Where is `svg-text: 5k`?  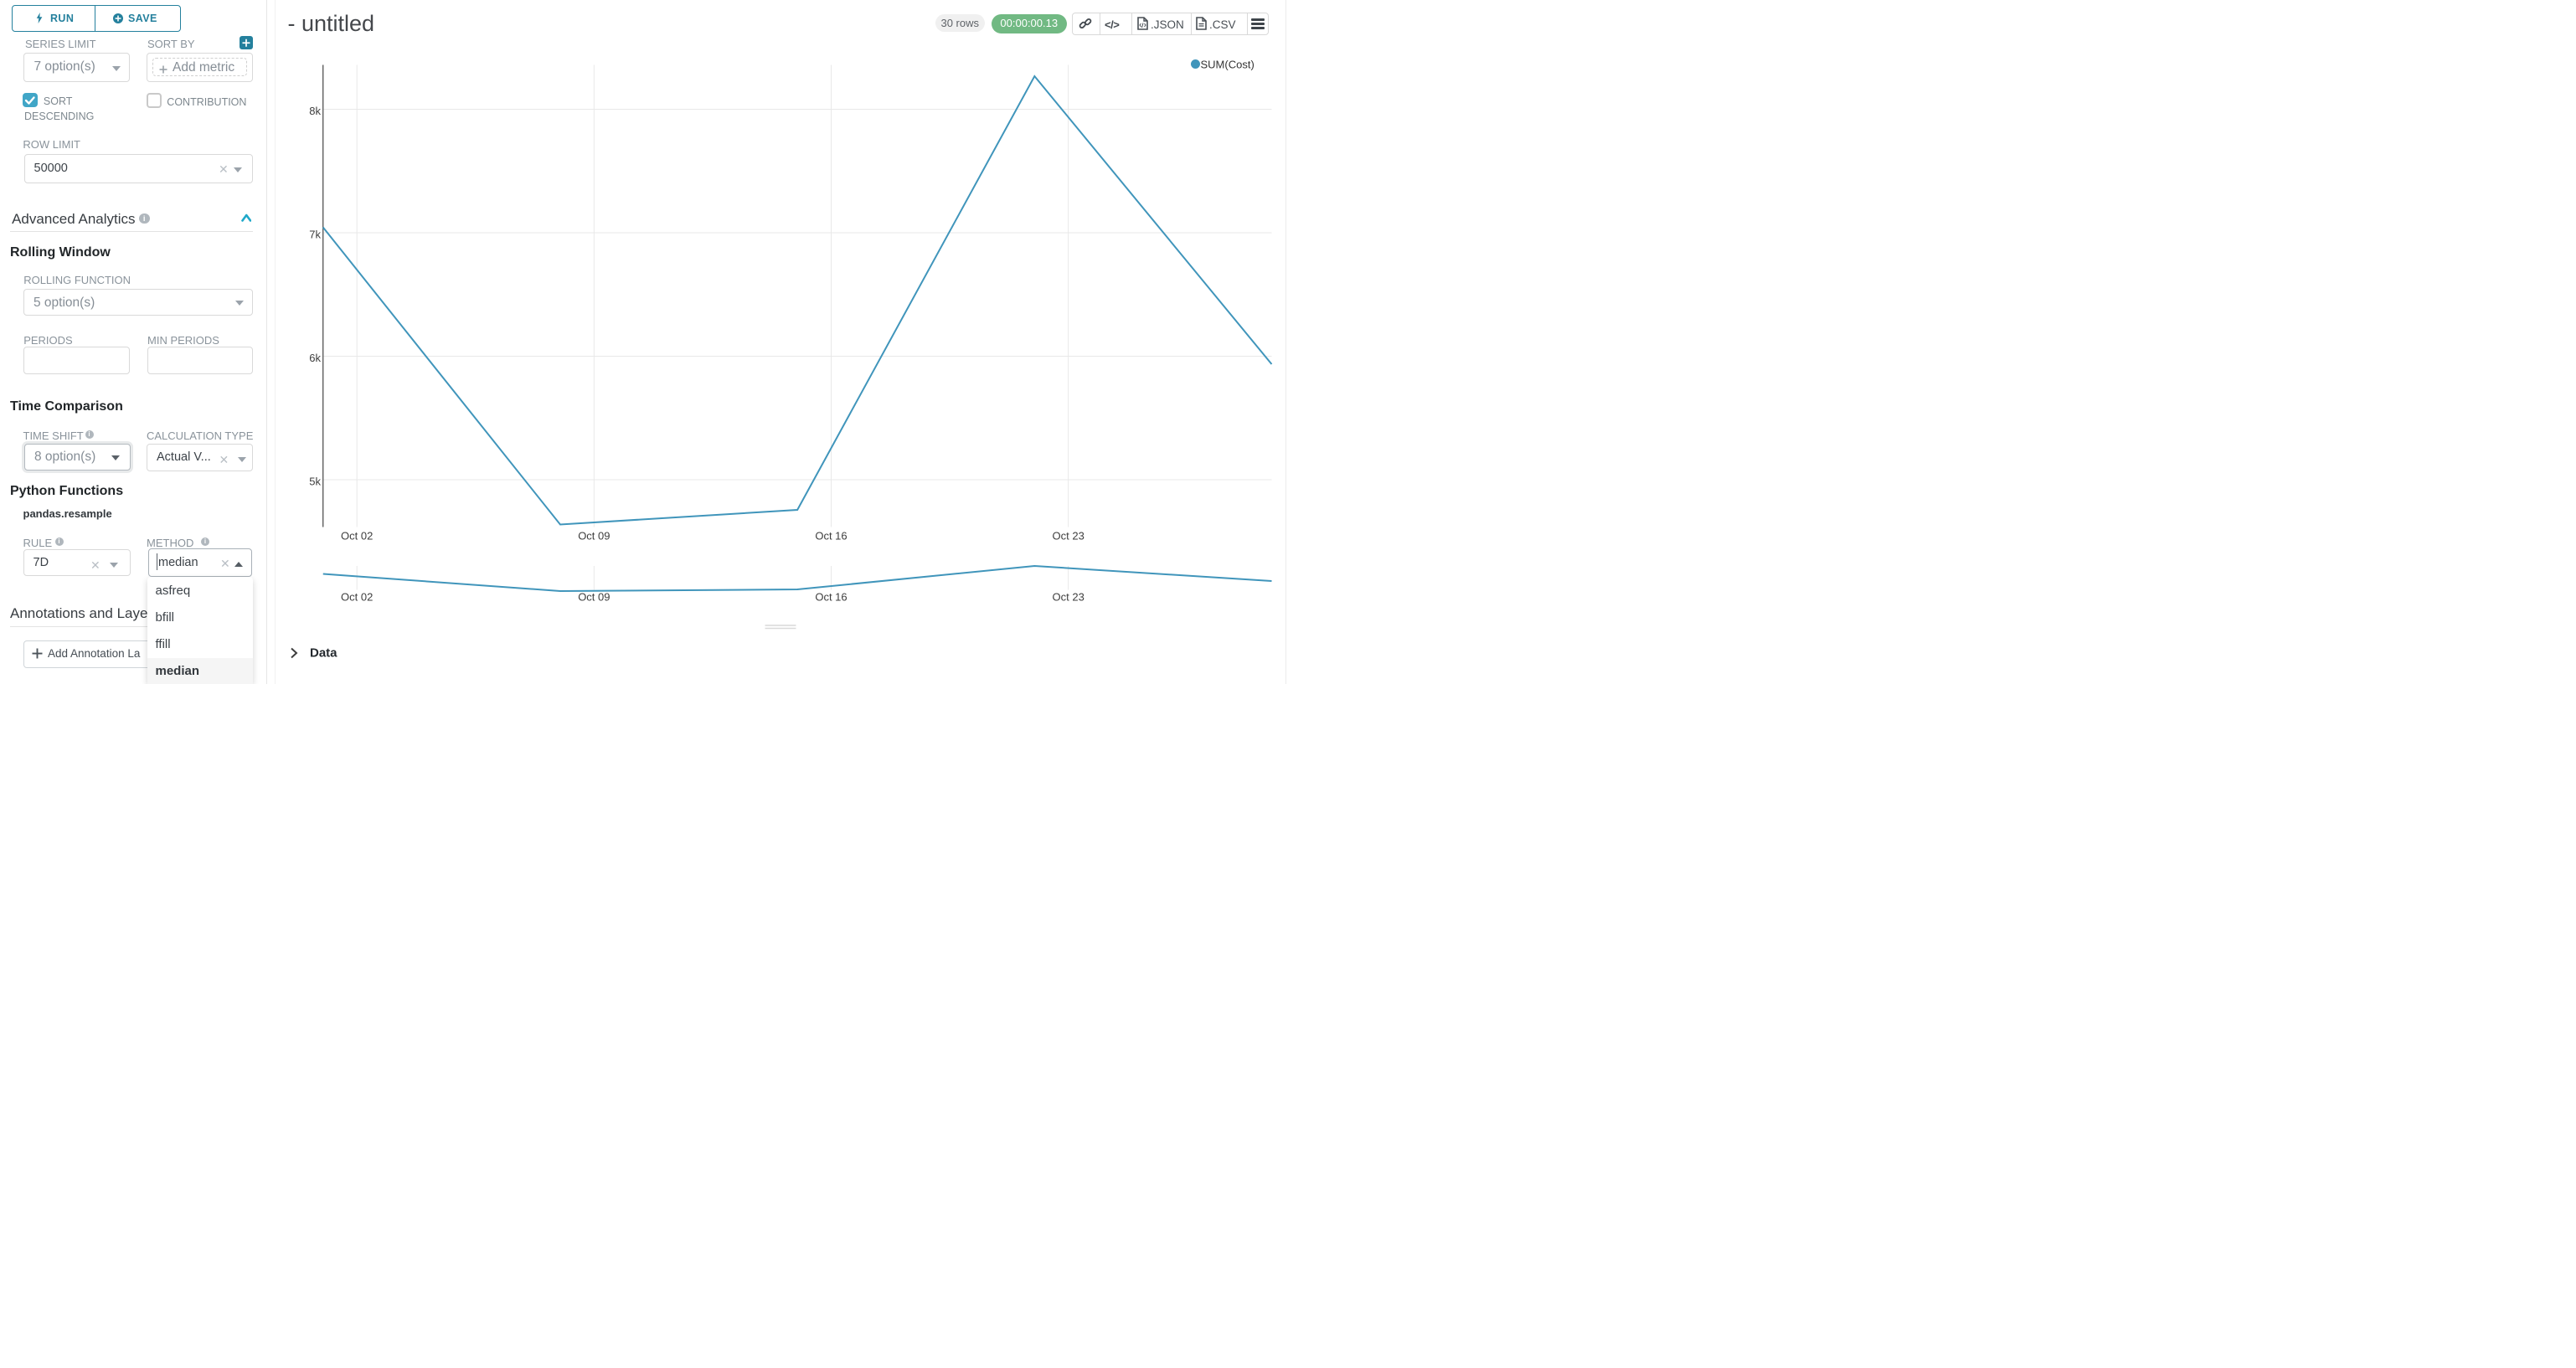
svg-text: 5k is located at coordinates (315, 482).